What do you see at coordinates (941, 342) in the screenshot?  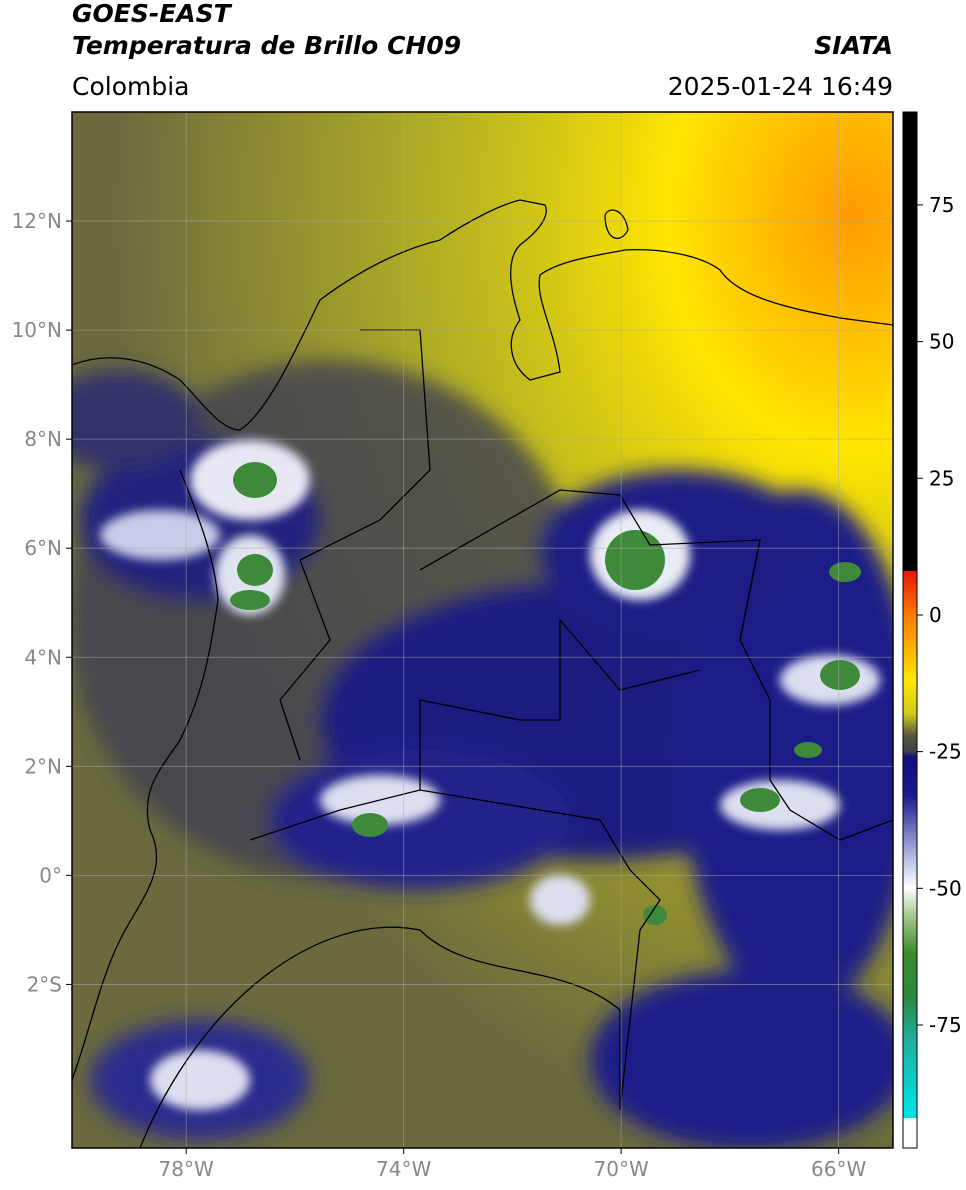 I see `colorbar-tick-label: 50` at bounding box center [941, 342].